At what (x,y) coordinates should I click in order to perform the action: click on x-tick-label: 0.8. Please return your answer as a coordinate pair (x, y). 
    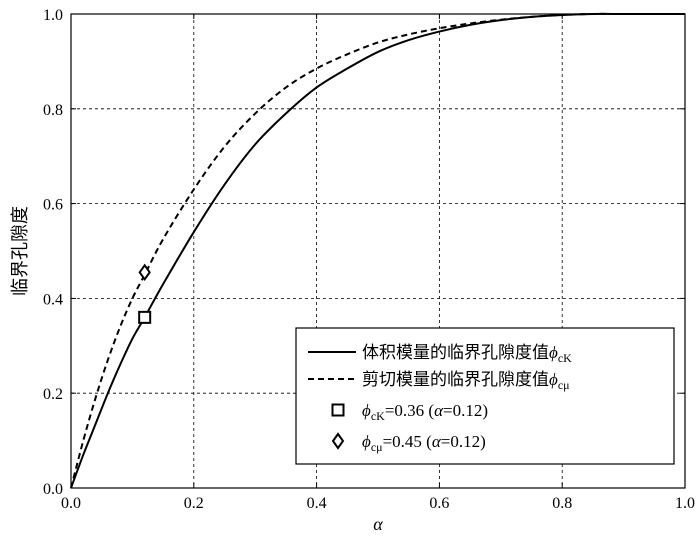
    Looking at the image, I should click on (562, 503).